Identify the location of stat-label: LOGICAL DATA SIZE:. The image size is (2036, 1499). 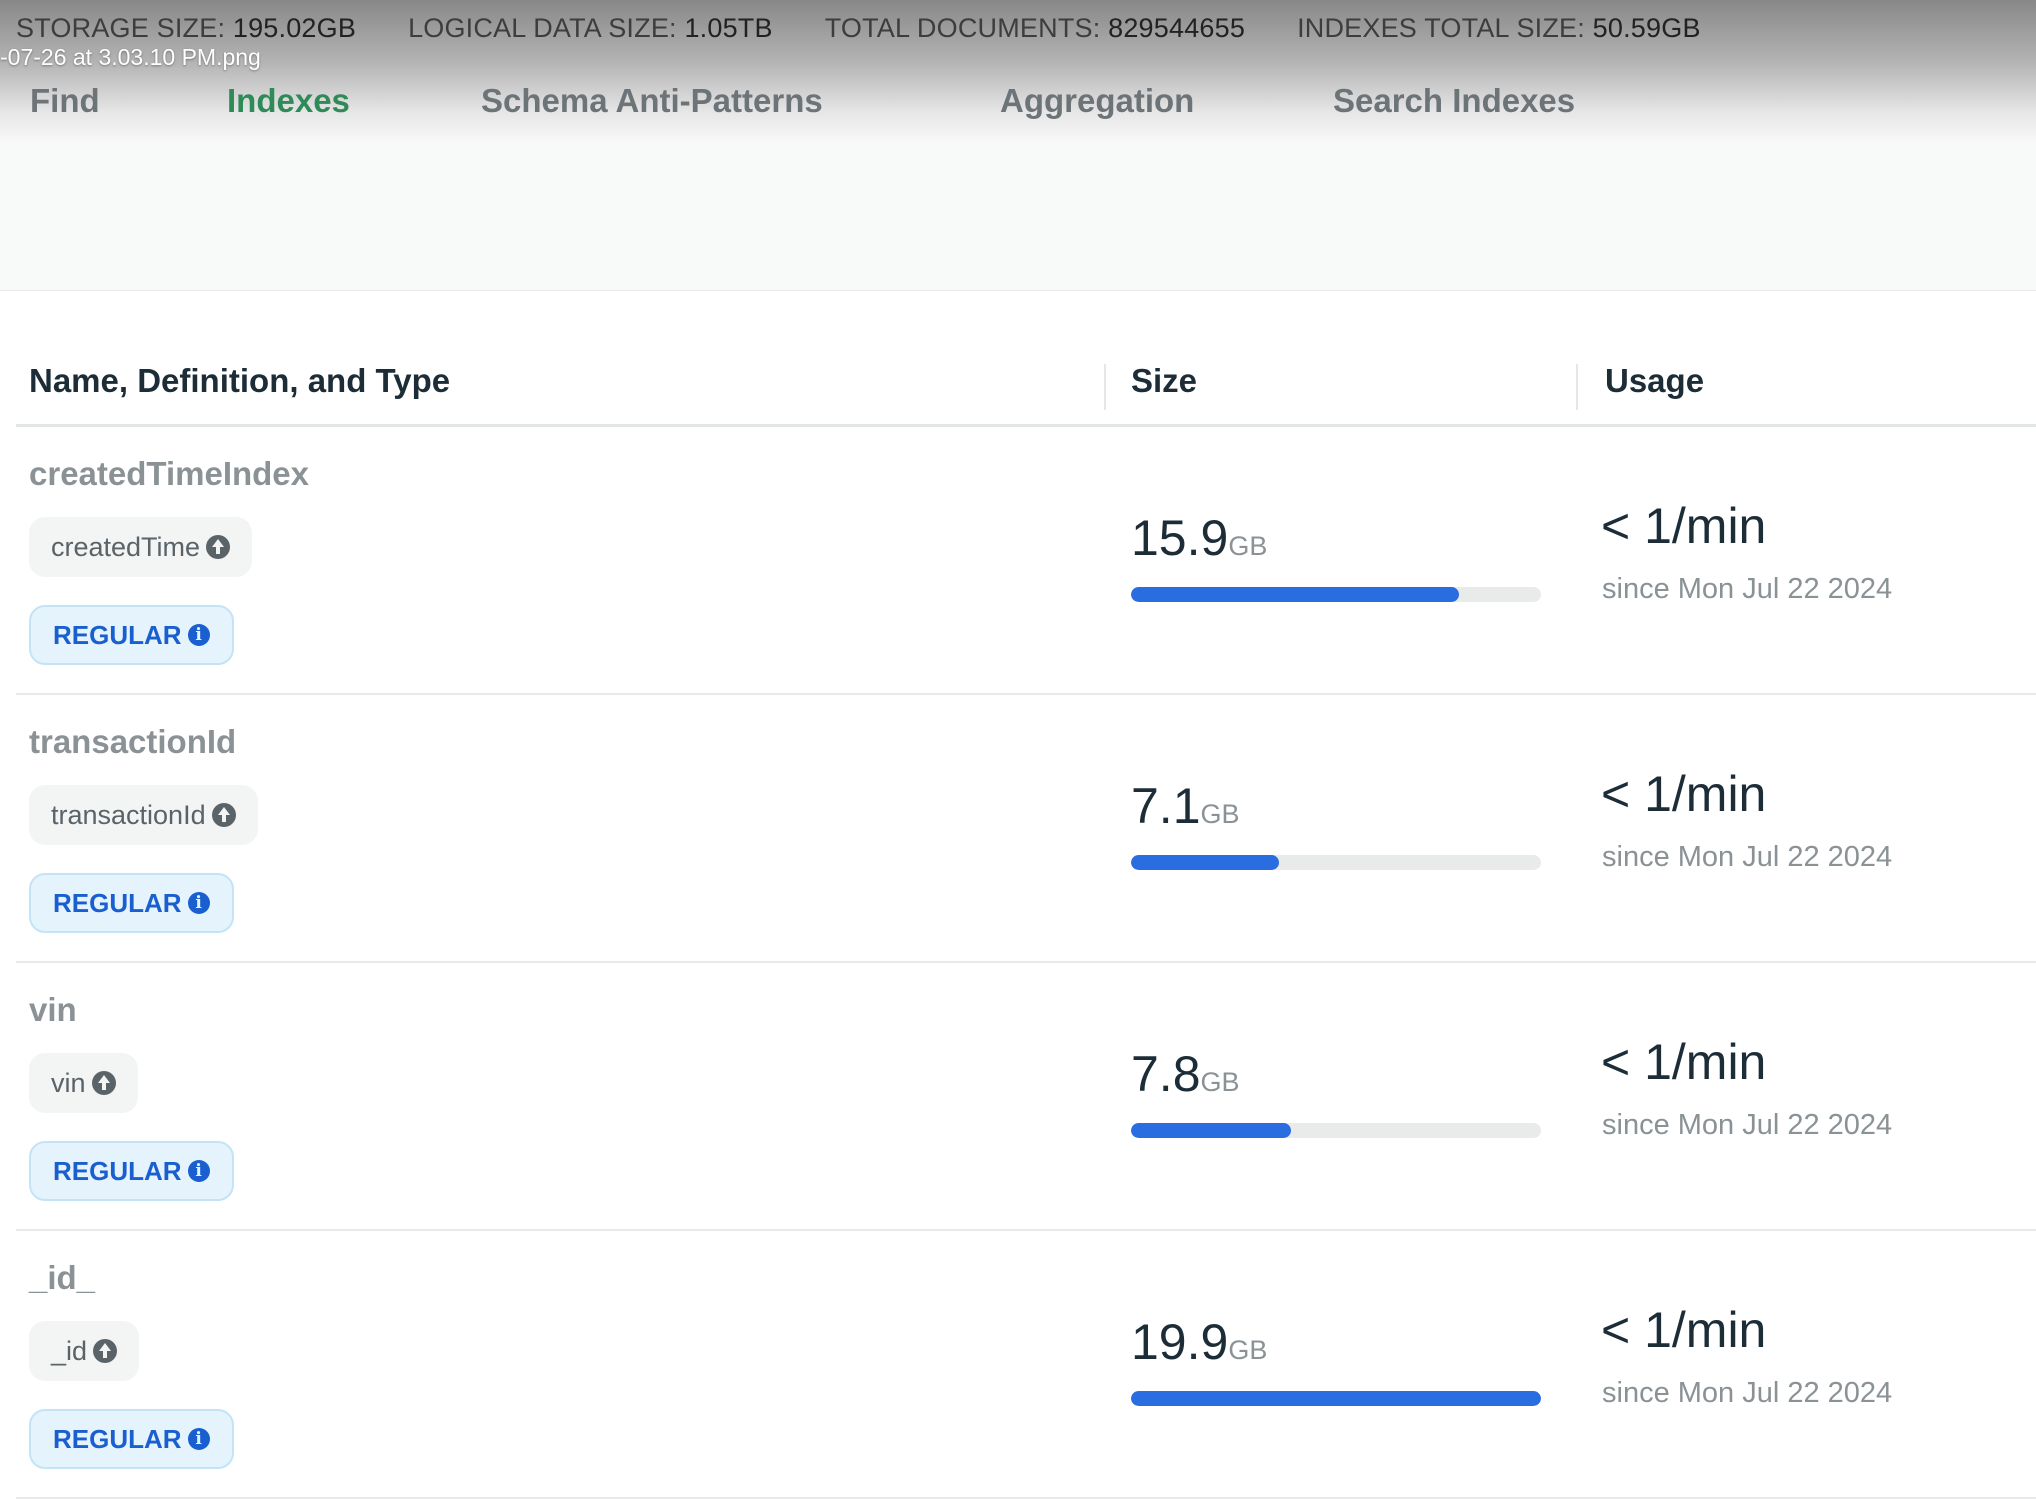
(542, 27).